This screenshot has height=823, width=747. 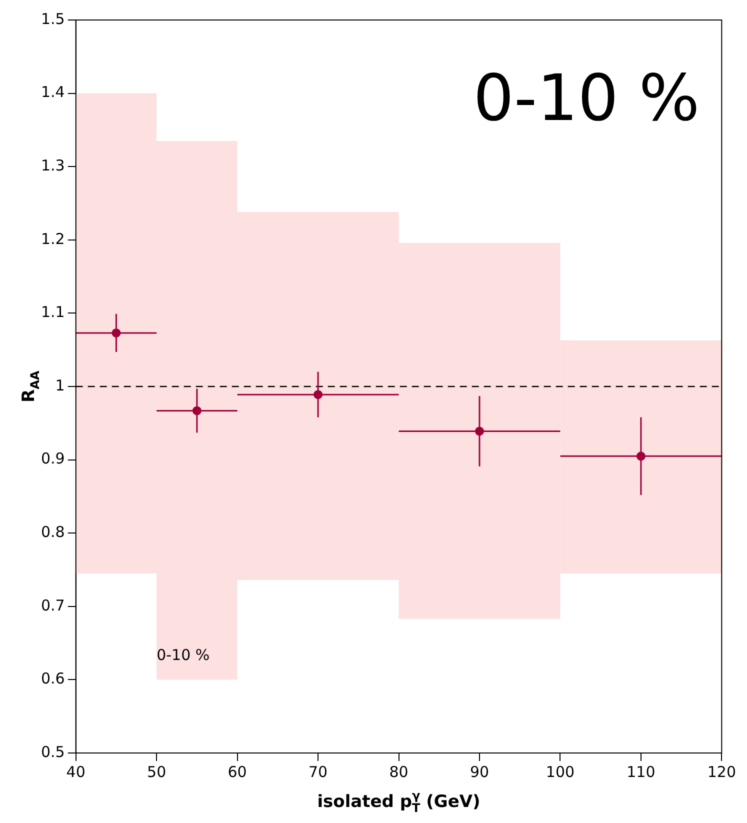 What do you see at coordinates (52, 19) in the screenshot?
I see `y-tick-label: 1.5` at bounding box center [52, 19].